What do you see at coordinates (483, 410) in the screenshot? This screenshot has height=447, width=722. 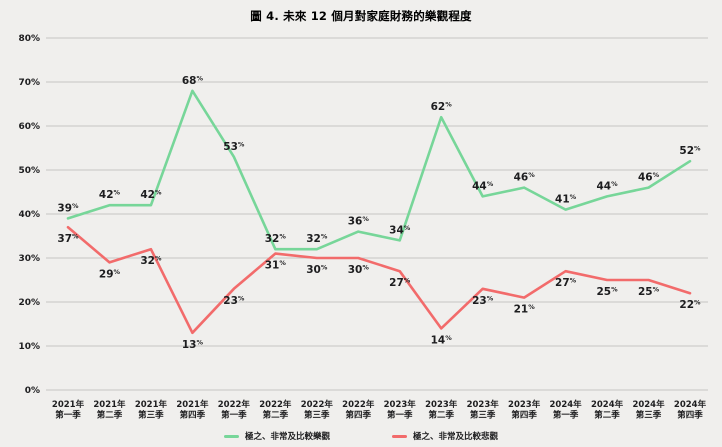 I see `x-tick-label: 2023年第三季` at bounding box center [483, 410].